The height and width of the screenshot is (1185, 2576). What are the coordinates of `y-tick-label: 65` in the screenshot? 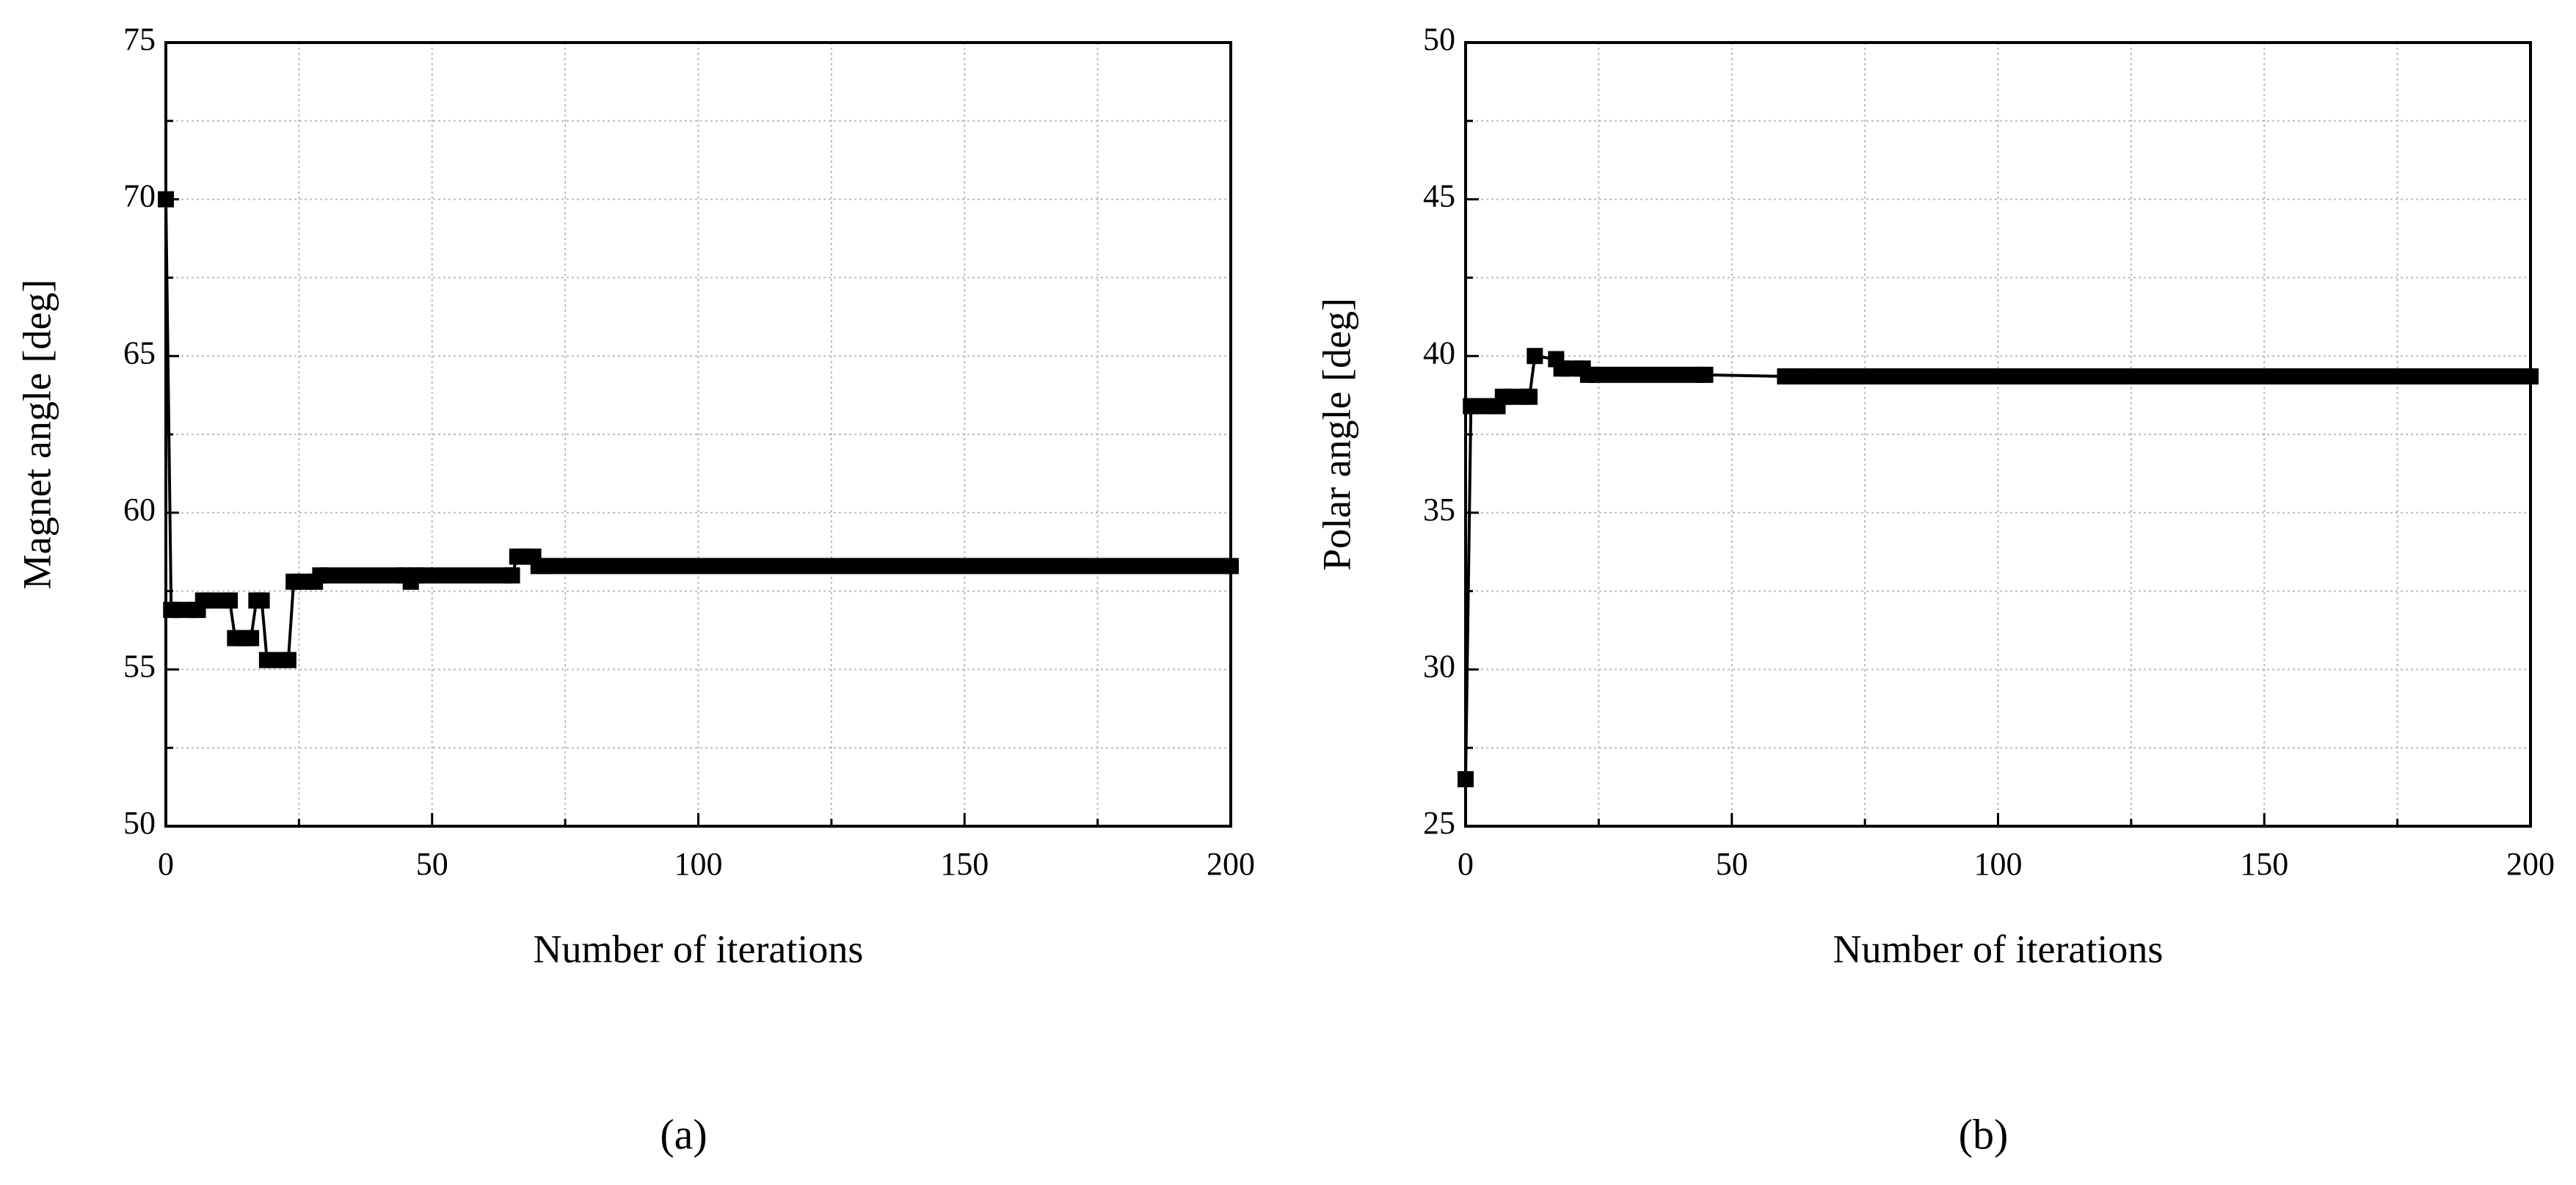 It's located at (139, 353).